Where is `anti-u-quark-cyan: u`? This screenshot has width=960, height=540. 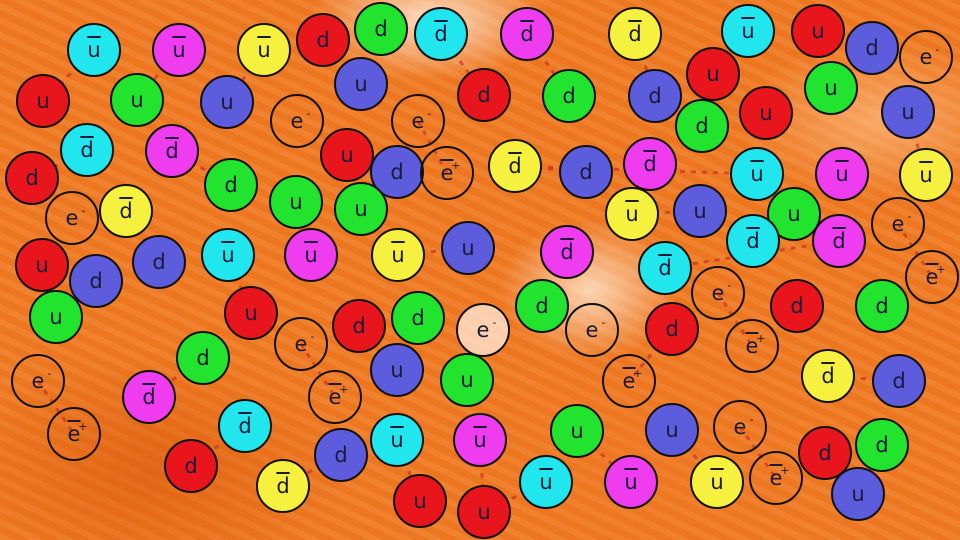
anti-u-quark-cyan: u is located at coordinates (748, 31).